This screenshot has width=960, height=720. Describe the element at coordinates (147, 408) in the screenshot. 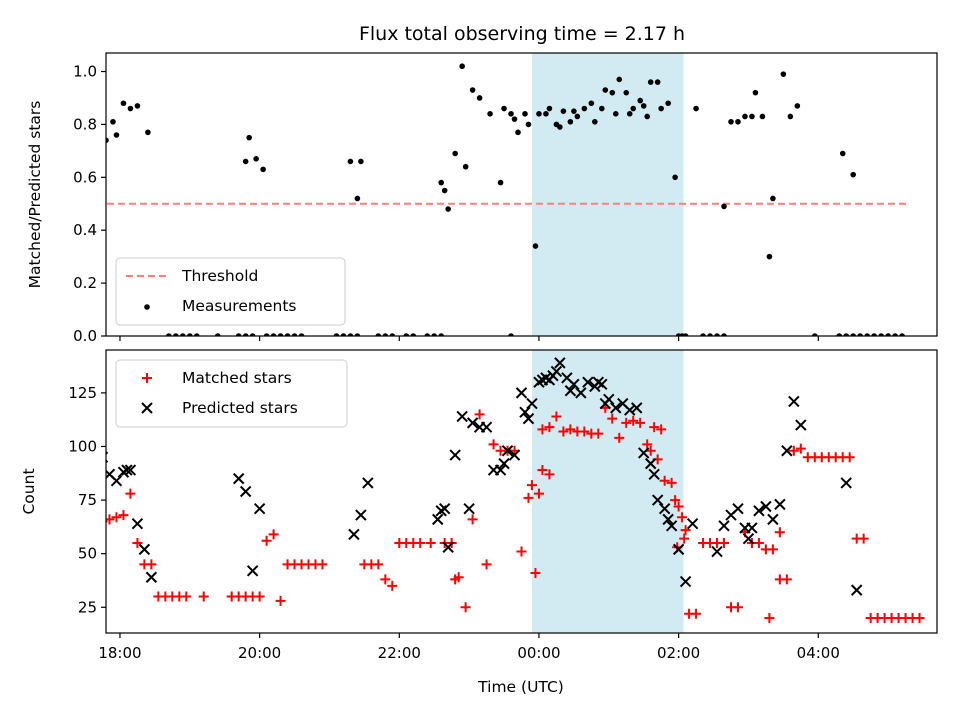

I see `legend-marker` at that location.